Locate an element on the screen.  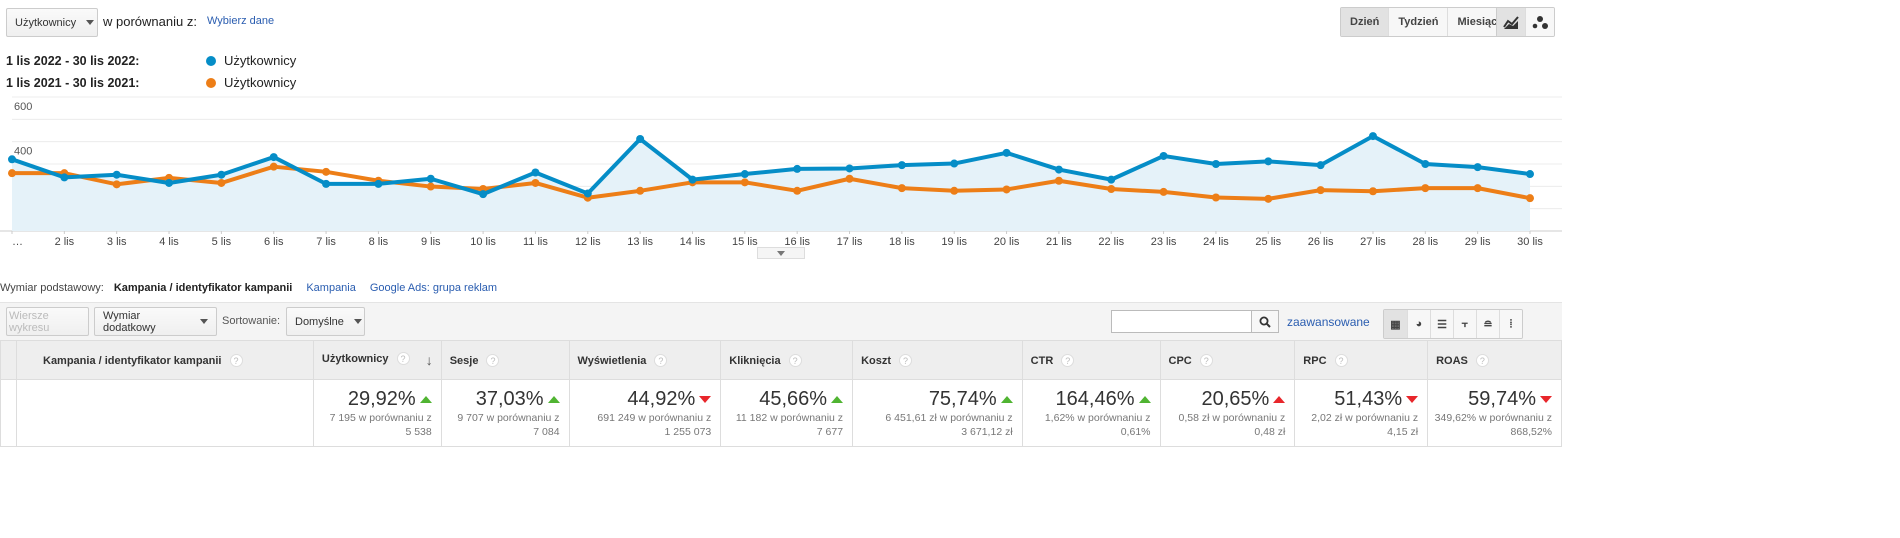
x-tick-label: 15 lis is located at coordinates (745, 242).